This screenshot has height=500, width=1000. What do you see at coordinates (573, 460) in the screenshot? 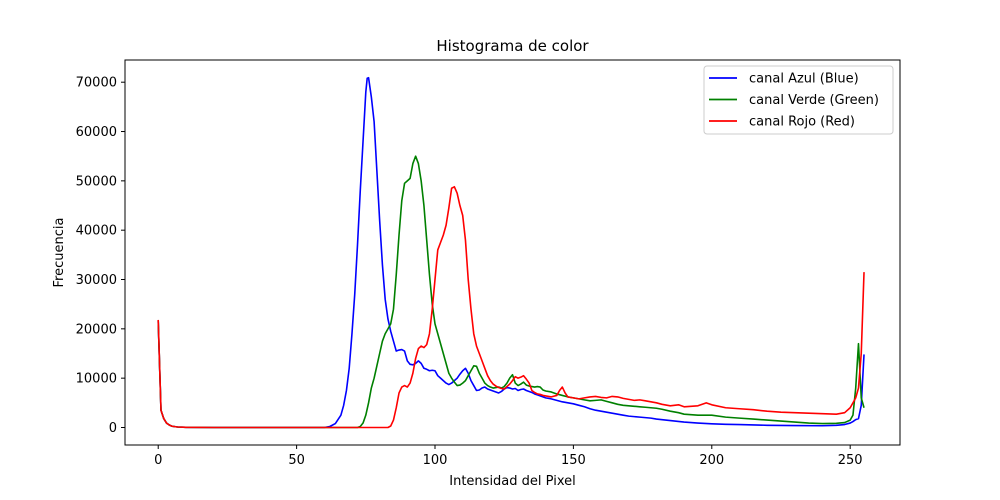
I see `x-tick-label: 150` at bounding box center [573, 460].